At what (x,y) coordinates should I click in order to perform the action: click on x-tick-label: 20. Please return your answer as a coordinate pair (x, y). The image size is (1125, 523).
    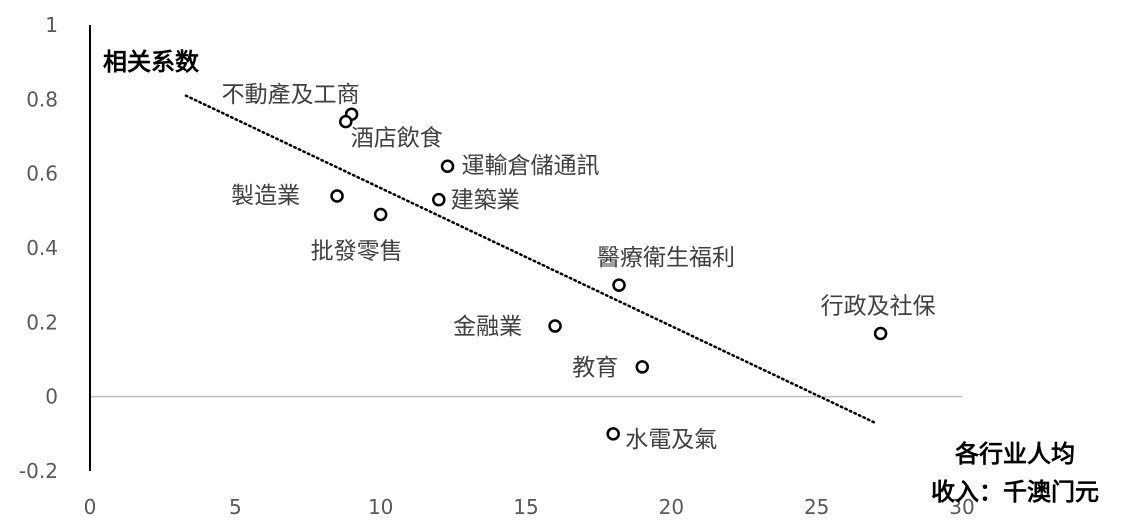
    Looking at the image, I should click on (671, 507).